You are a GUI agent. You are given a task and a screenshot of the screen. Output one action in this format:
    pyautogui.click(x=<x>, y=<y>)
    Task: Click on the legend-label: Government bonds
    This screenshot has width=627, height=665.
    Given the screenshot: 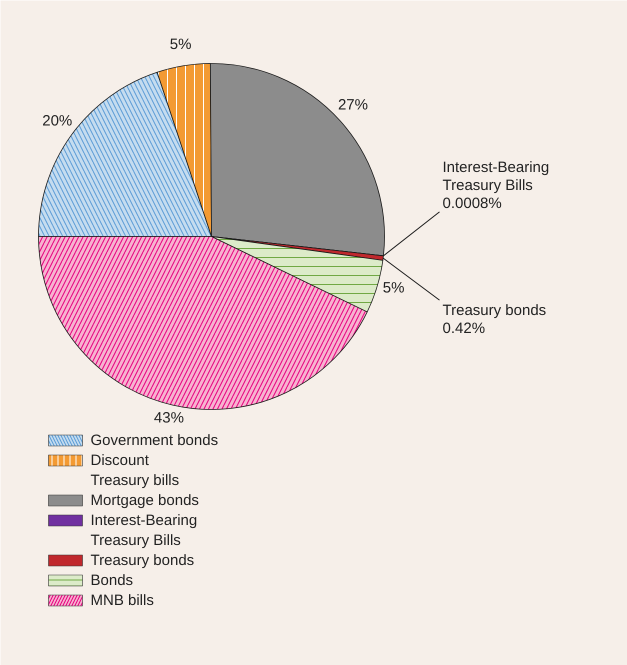 What is the action you would take?
    pyautogui.click(x=154, y=440)
    